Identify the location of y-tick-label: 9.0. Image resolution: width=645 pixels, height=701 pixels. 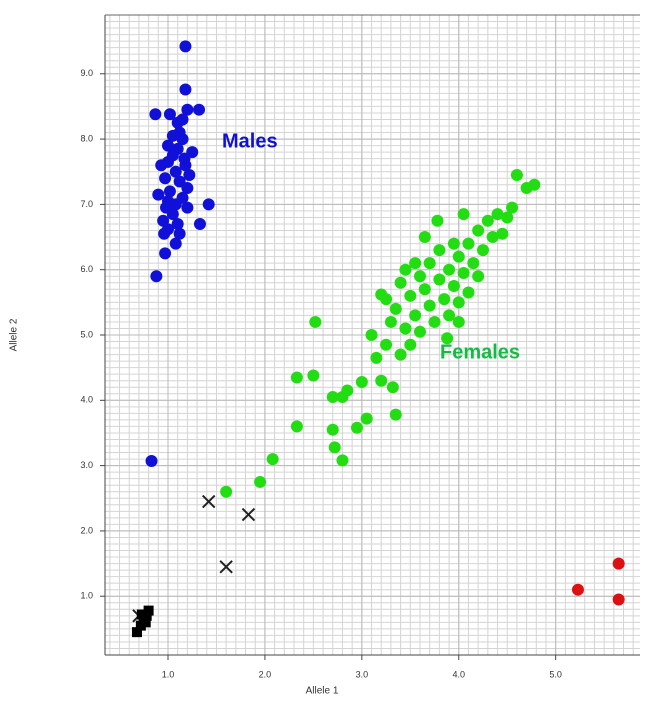
(86, 73).